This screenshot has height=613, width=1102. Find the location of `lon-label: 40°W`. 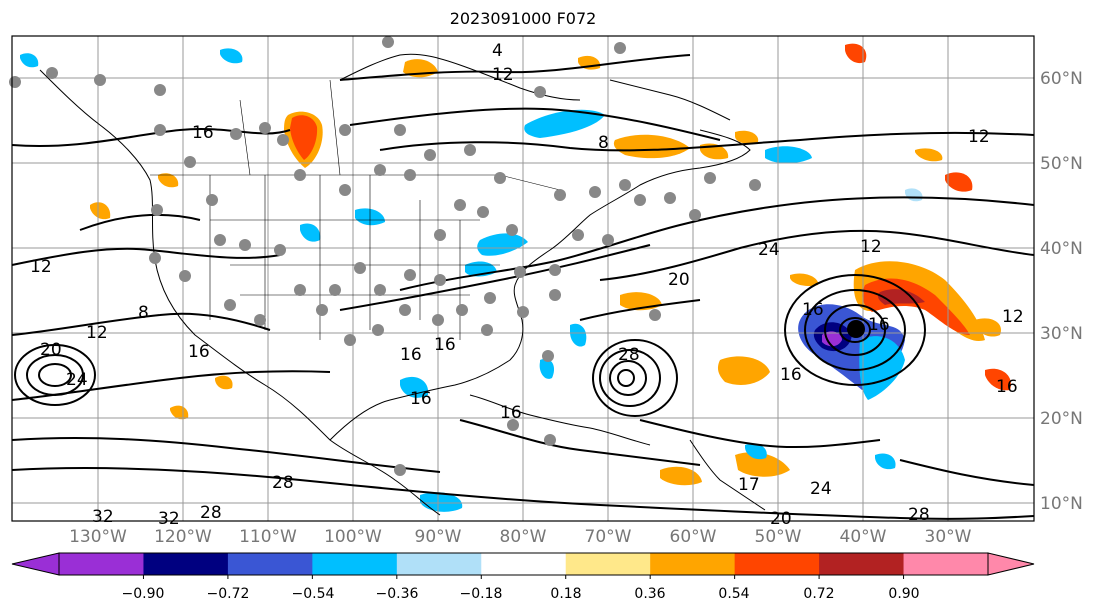

lon-label: 40°W is located at coordinates (863, 537).